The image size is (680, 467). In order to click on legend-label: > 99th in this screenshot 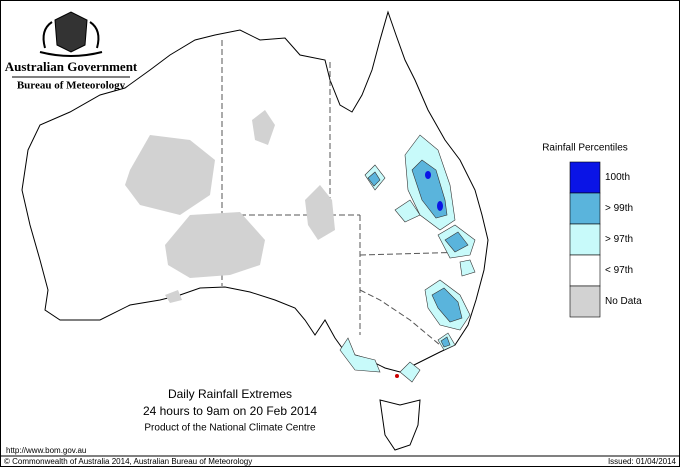, I will do `click(619, 208)`.